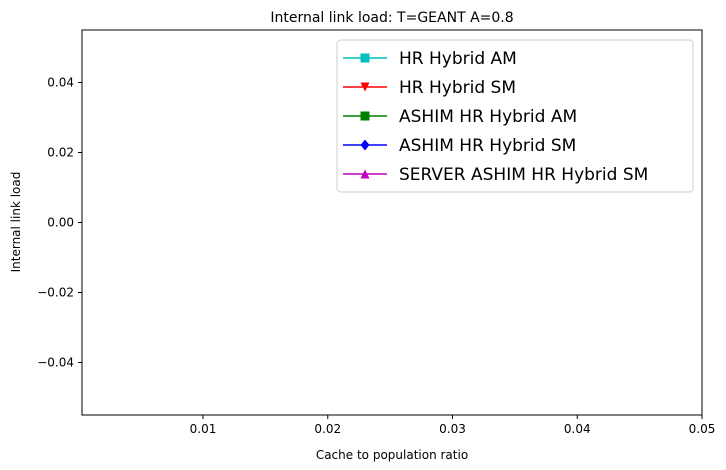 This screenshot has height=470, width=726. Describe the element at coordinates (392, 455) in the screenshot. I see `x-axis-label: Cache to population ratio` at that location.